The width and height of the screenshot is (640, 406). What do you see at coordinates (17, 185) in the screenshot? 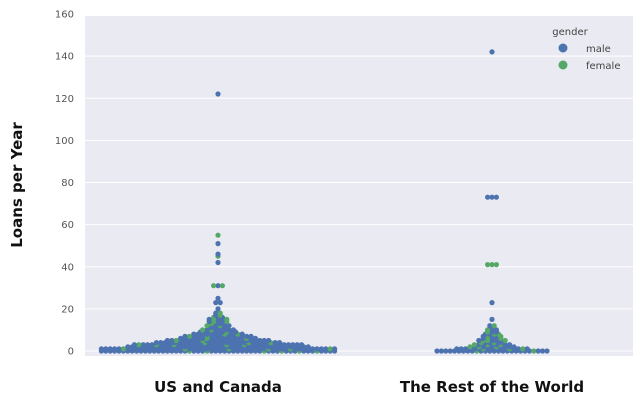
I see `y-axis-label: Loans per Year` at bounding box center [17, 185].